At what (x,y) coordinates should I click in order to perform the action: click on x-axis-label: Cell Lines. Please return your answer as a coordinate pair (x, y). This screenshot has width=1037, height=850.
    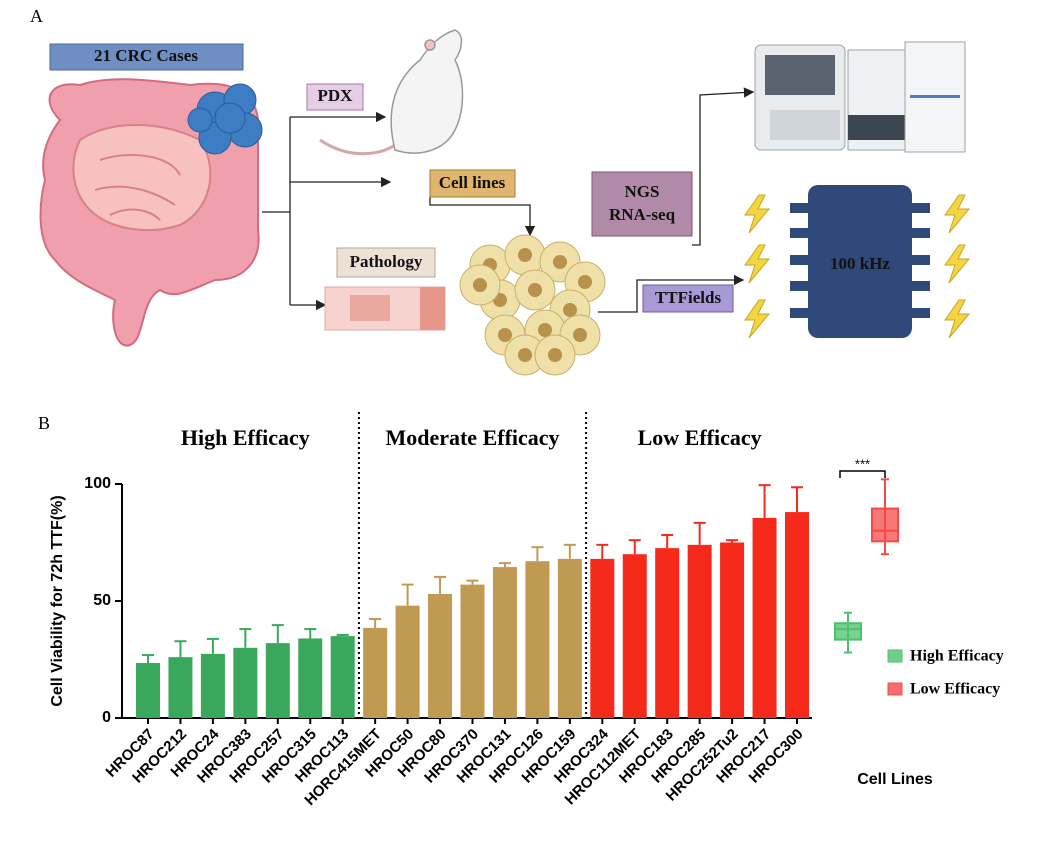
    Looking at the image, I should click on (895, 779).